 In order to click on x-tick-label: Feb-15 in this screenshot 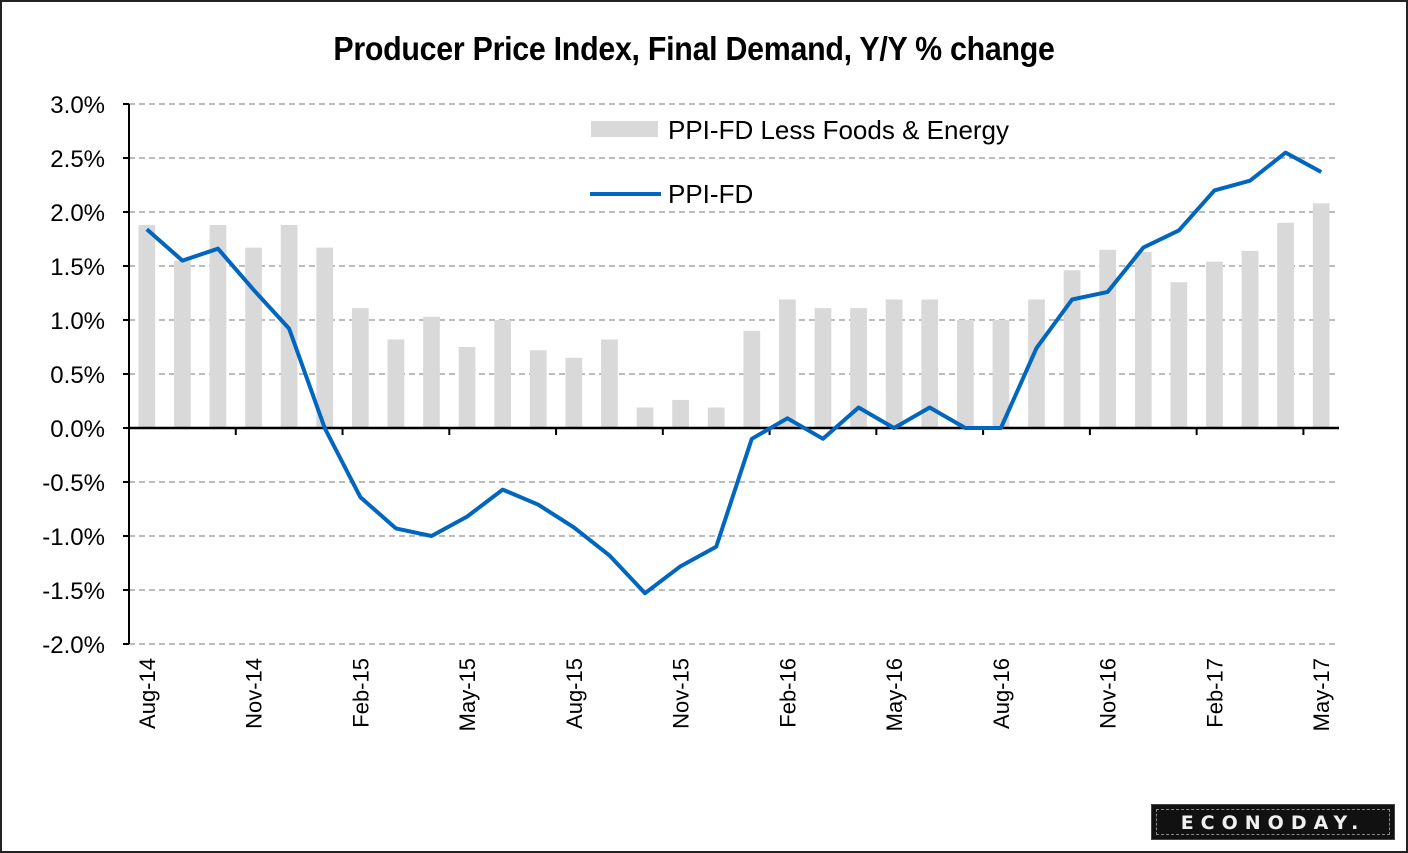, I will do `click(360, 693)`.